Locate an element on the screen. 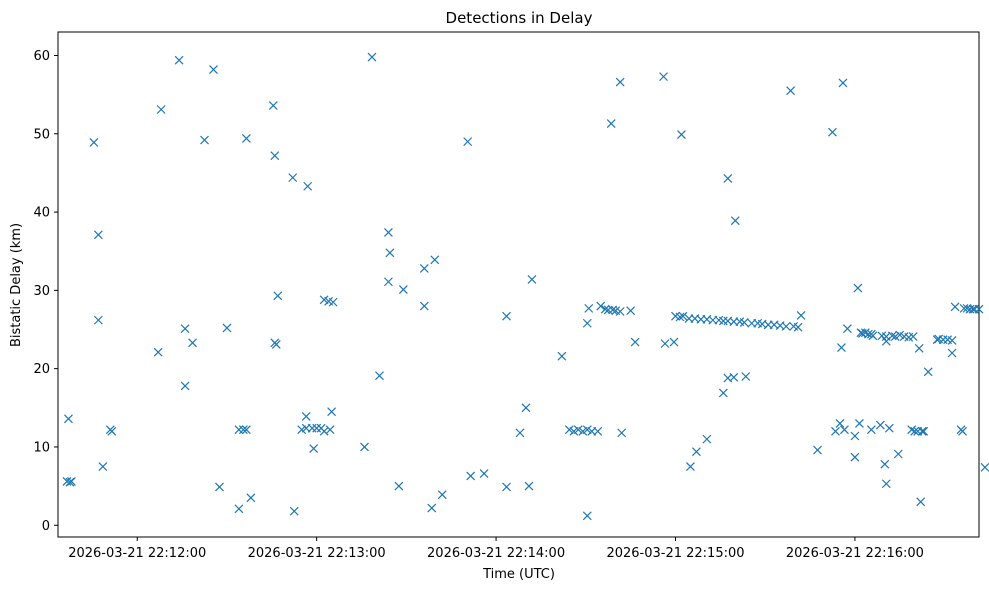  y-axis-ticks: 0 10 20 30 40 50 60 is located at coordinates (45, 291).